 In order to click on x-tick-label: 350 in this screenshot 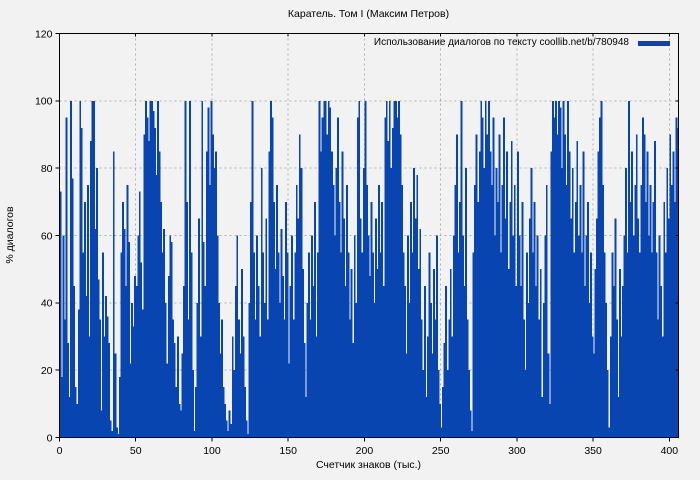, I will do `click(593, 451)`.